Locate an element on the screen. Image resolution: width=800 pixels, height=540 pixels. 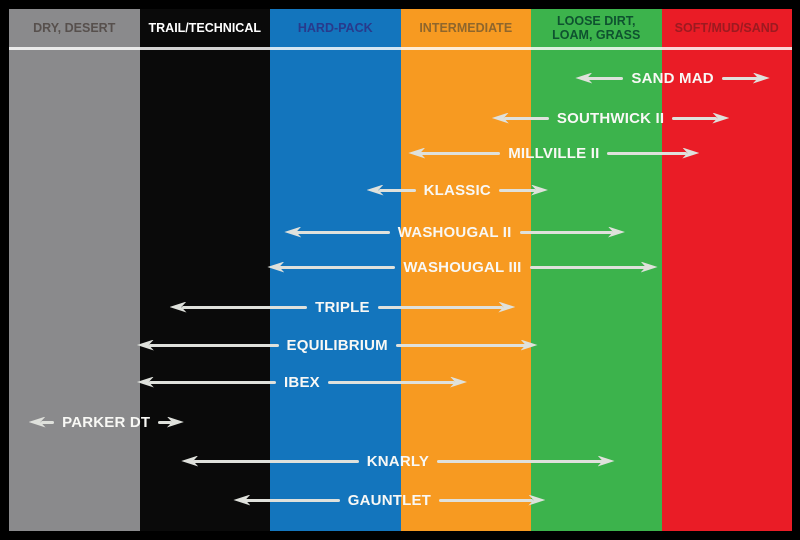
tire-name: PARKER DT is located at coordinates (106, 422).